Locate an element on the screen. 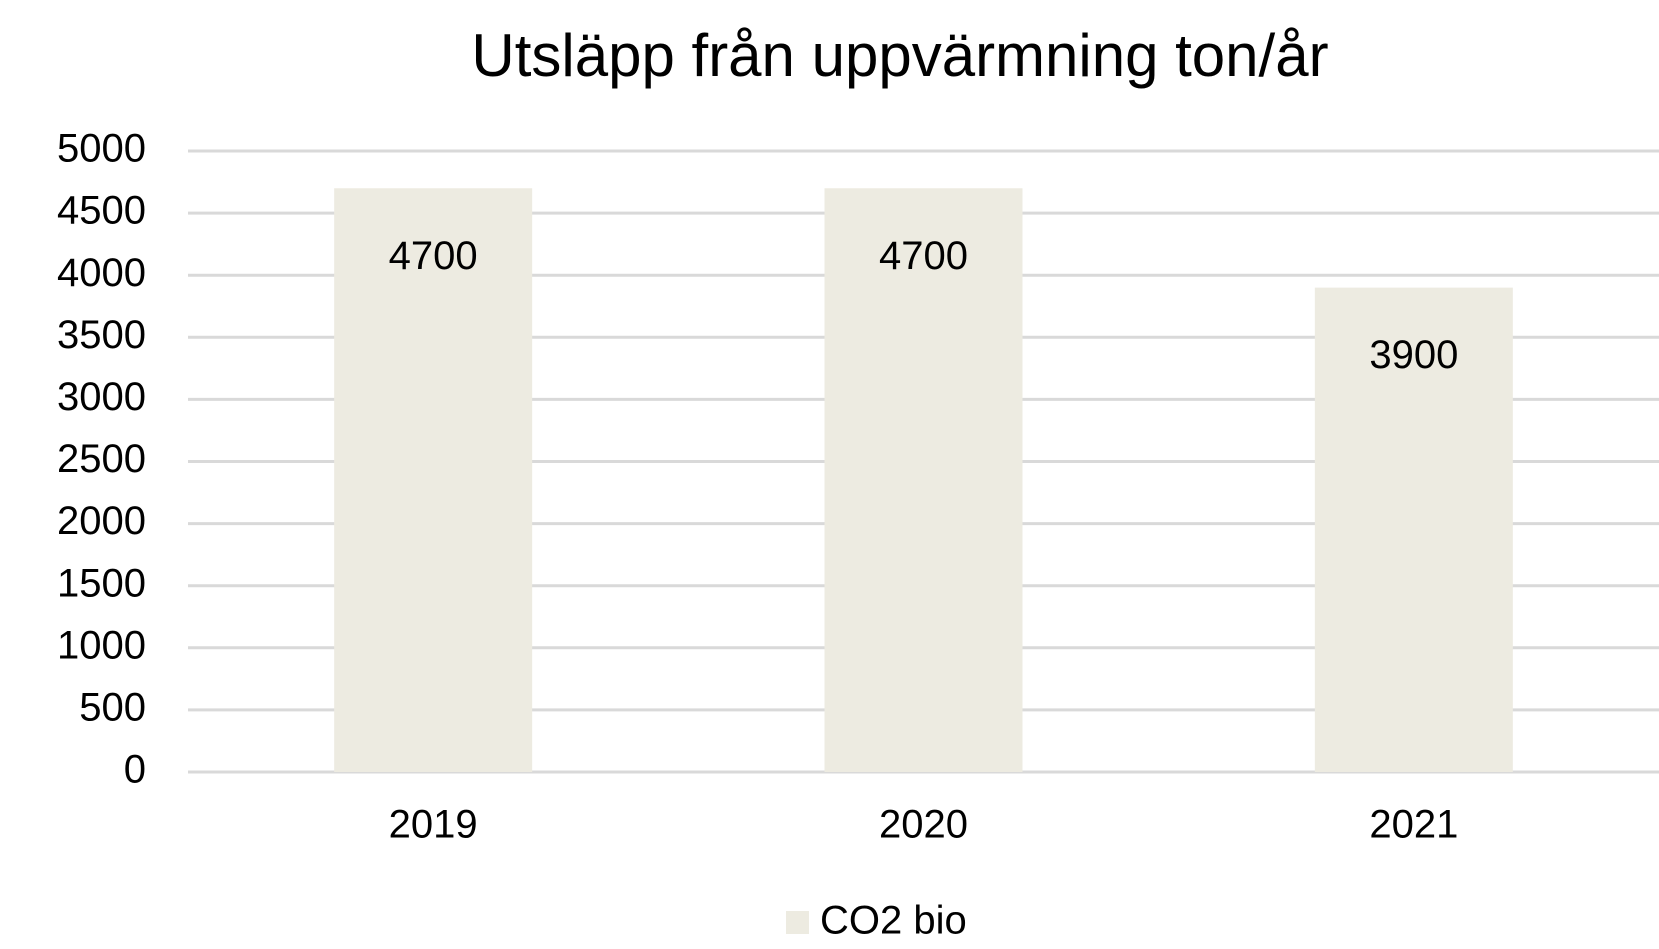 This screenshot has height=949, width=1659. y-tick-label: 0 is located at coordinates (135, 770).